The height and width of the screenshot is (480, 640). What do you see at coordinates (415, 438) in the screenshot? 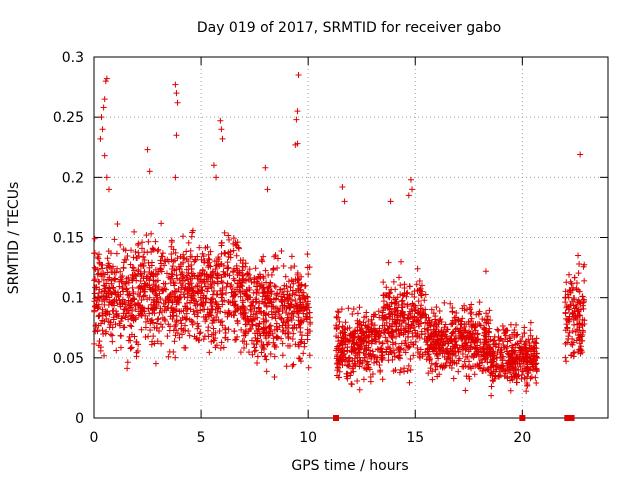
I see `x-tick-label: 15` at bounding box center [415, 438].